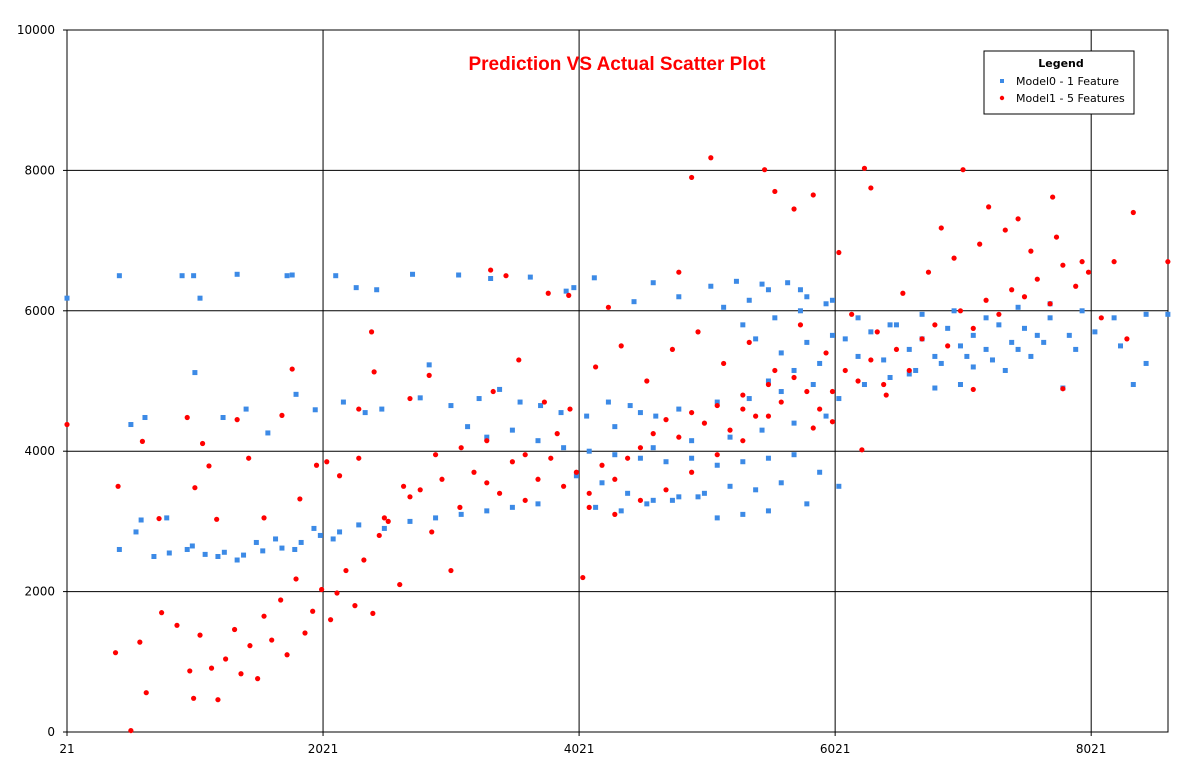  What do you see at coordinates (582, 744) in the screenshot?
I see `x-axis-ticks: 21 2021 4021 6021 8021` at bounding box center [582, 744].